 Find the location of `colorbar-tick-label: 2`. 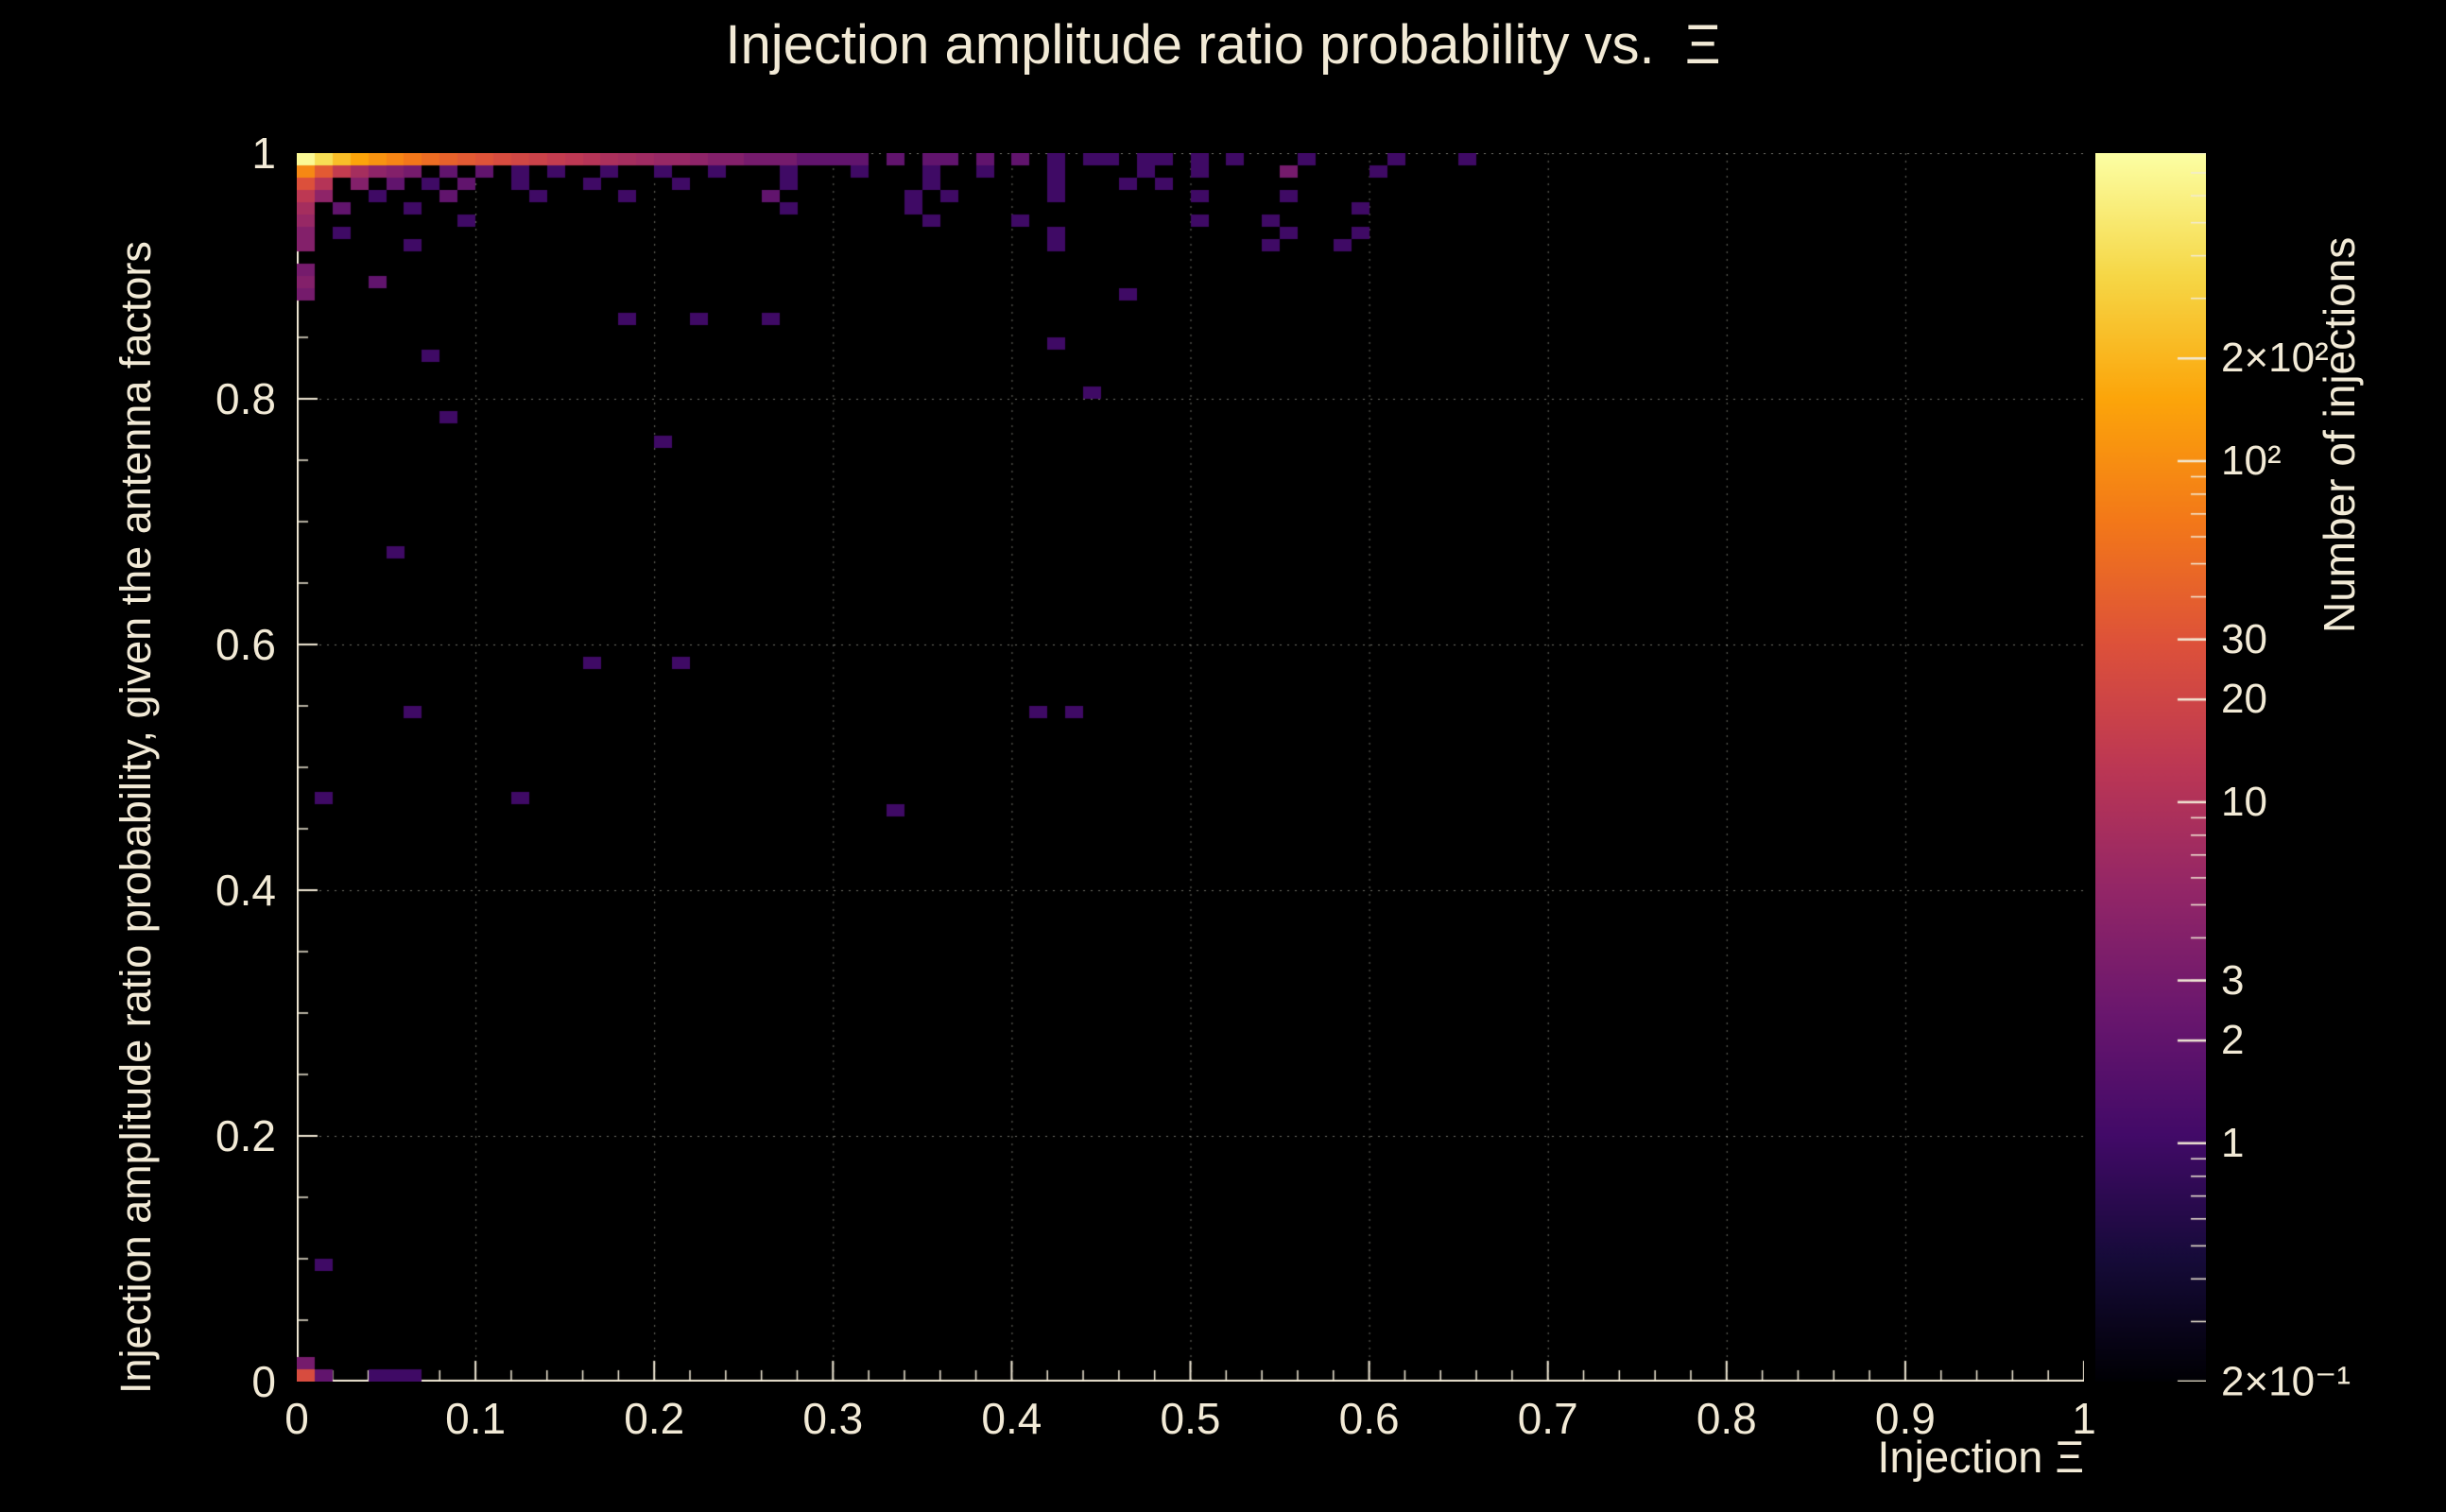

colorbar-tick-label: 2 is located at coordinates (2233, 1040).